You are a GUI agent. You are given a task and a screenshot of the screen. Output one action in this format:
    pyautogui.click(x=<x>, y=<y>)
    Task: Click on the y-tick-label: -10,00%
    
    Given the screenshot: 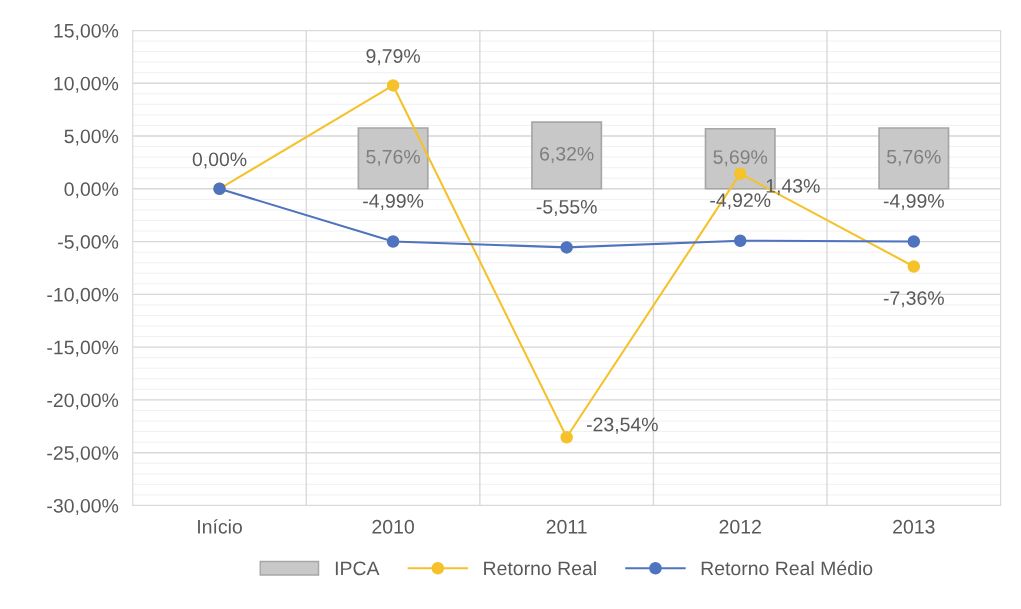 What is the action you would take?
    pyautogui.click(x=83, y=295)
    